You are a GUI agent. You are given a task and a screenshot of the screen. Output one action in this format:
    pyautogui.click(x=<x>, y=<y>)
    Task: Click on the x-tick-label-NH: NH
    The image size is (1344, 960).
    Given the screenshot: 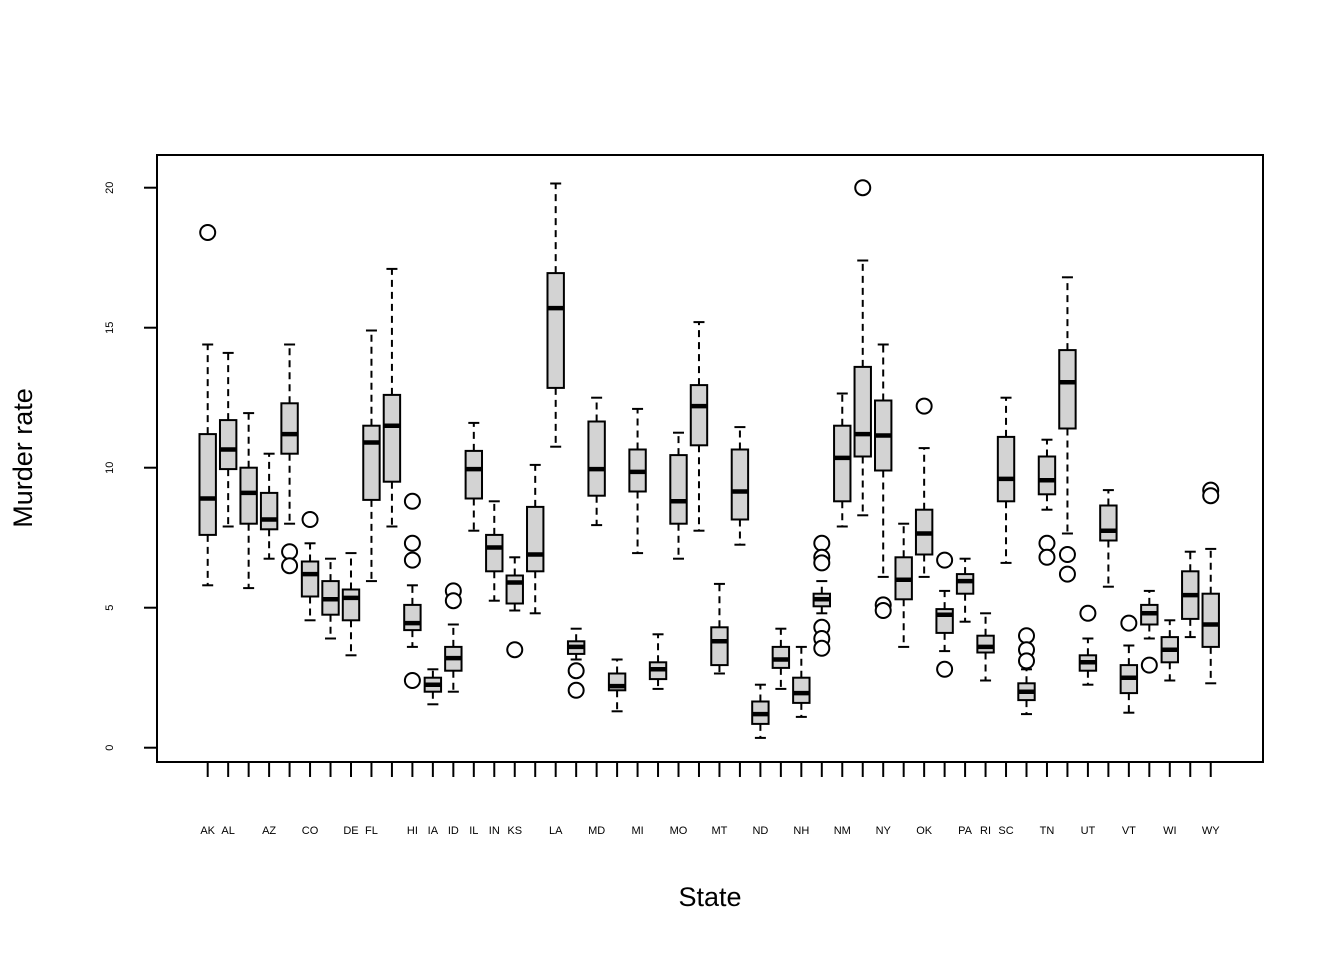 What is the action you would take?
    pyautogui.click(x=801, y=831)
    